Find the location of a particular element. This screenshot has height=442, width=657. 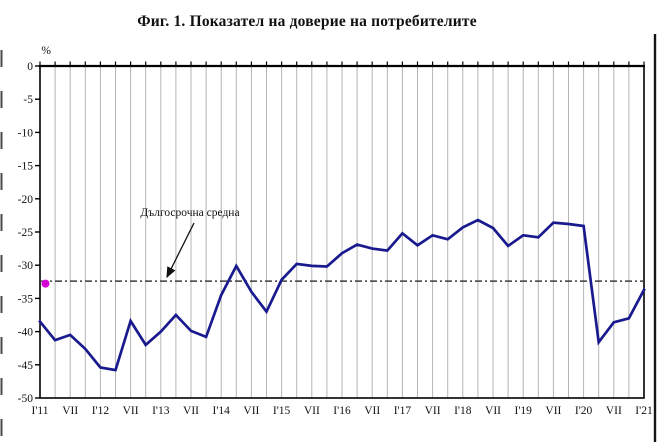

x-axis-label: I'18 is located at coordinates (463, 411).